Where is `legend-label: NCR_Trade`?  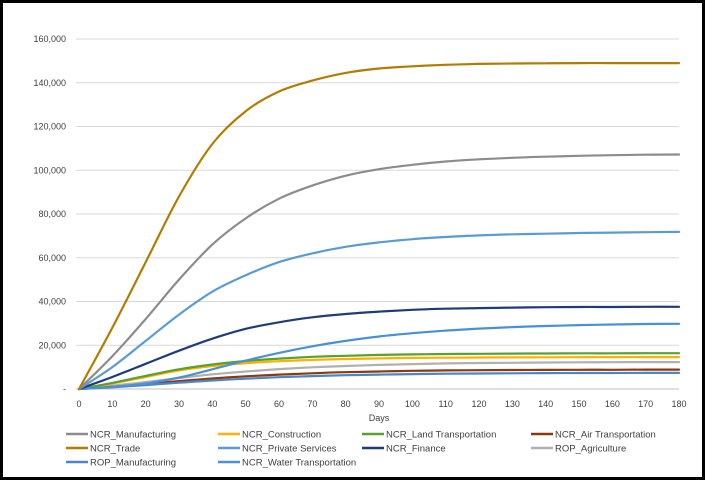
legend-label: NCR_Trade is located at coordinates (115, 449).